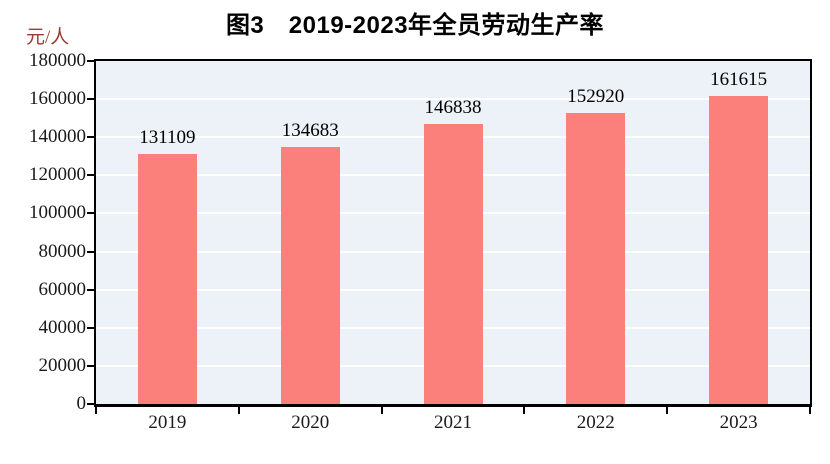 Image resolution: width=830 pixels, height=464 pixels. I want to click on y-tick-label: 180000, so click(57, 60).